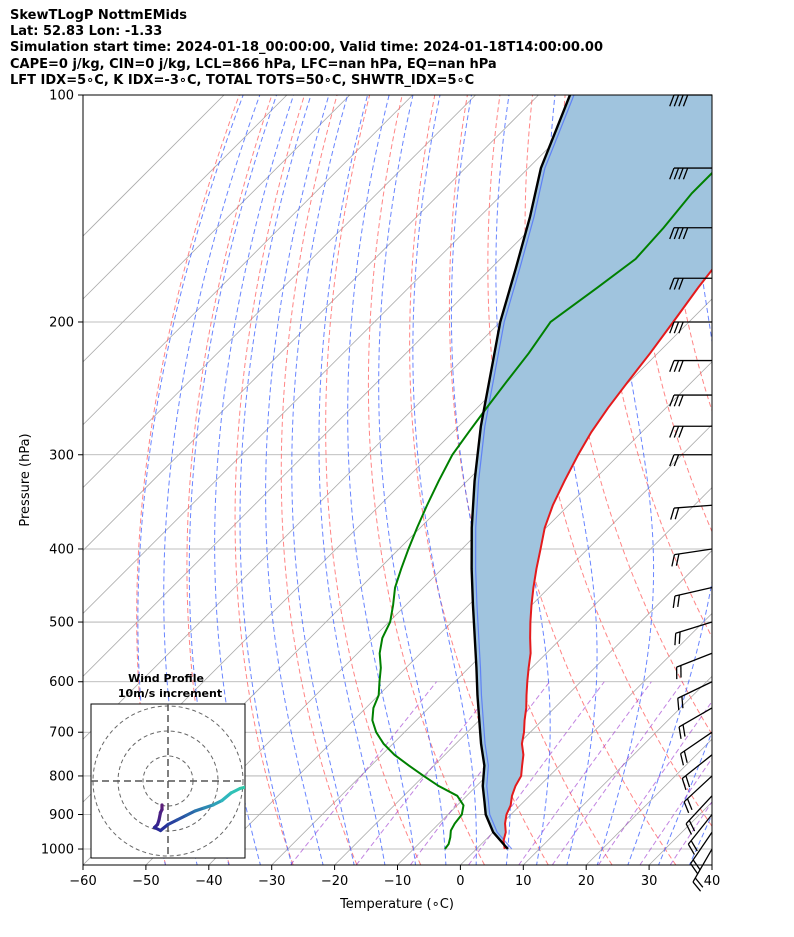  Describe the element at coordinates (208, 881) in the screenshot. I see `x-tick-label: −40` at that location.